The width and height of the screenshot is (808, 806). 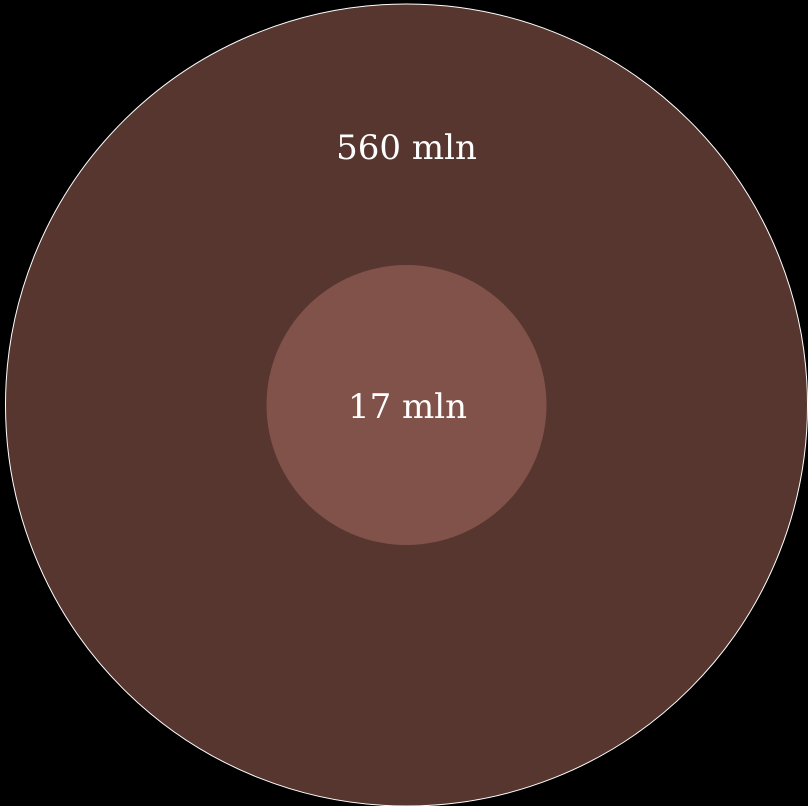 I want to click on bubble-inner, so click(x=406, y=405).